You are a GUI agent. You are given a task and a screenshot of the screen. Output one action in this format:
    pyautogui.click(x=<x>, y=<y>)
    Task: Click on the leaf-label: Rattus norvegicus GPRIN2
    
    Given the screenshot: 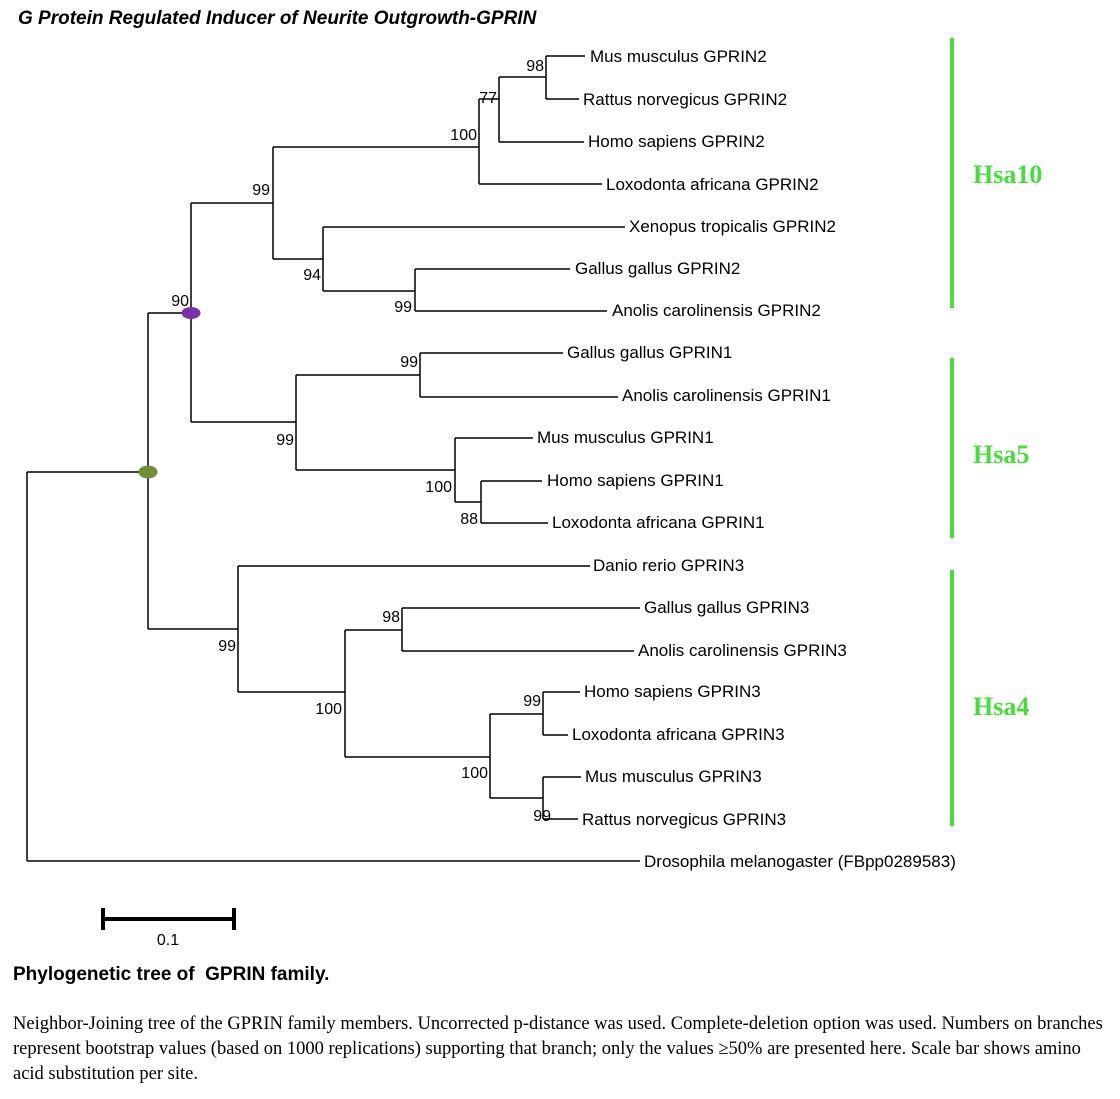 What is the action you would take?
    pyautogui.click(x=685, y=99)
    